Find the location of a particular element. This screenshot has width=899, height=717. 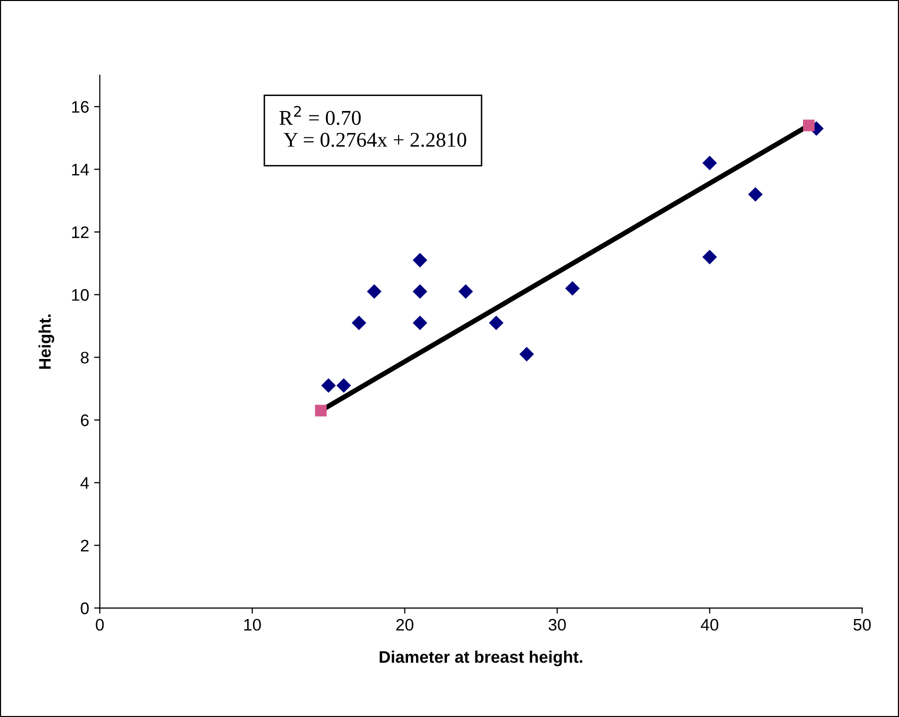

x-tick-label: 30 is located at coordinates (557, 624).